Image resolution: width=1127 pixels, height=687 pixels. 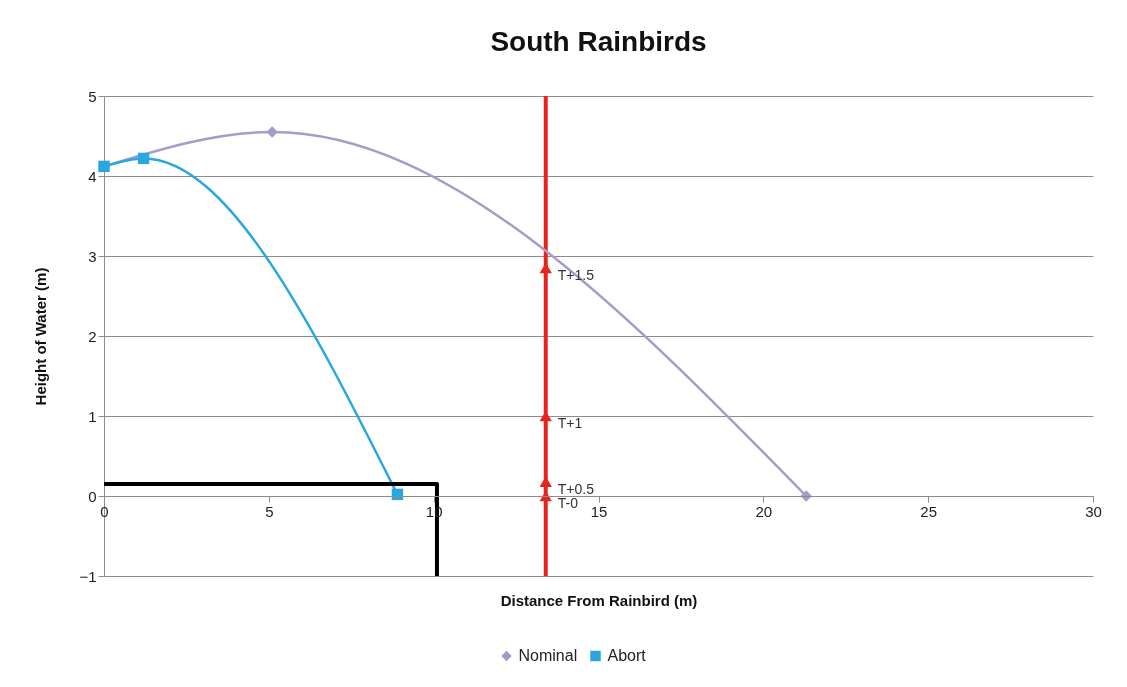 I want to click on x-tick-label: 30, so click(x=1093, y=511).